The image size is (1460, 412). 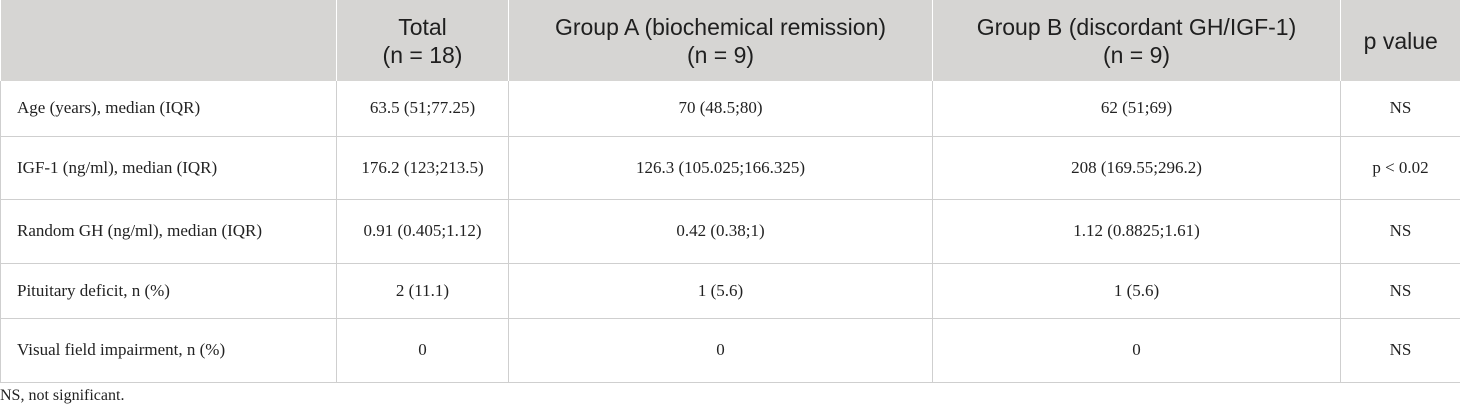 I want to click on total-value: 2 (11.1), so click(x=422, y=291).